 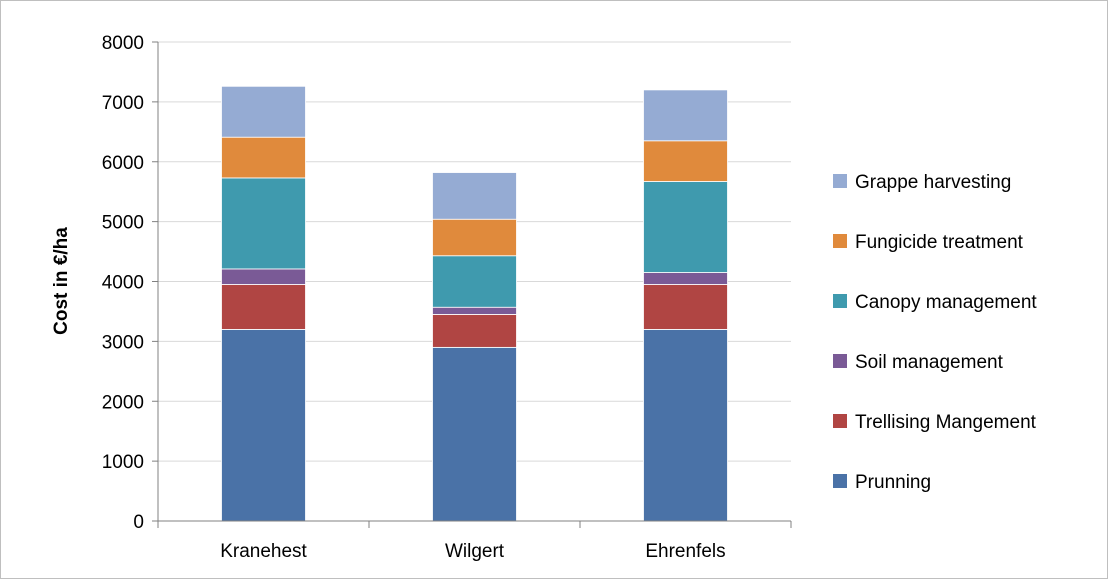 I want to click on y-tick-label: 0, so click(x=138, y=522).